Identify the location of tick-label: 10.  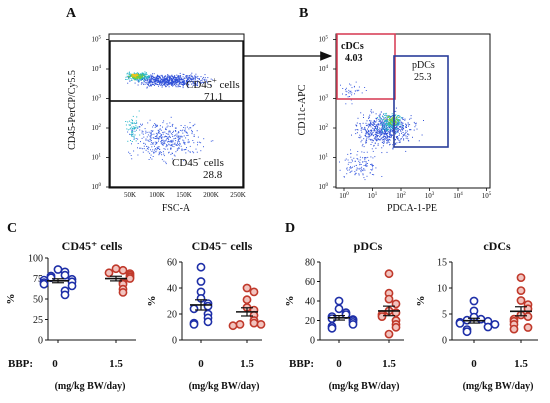
(442, 289).